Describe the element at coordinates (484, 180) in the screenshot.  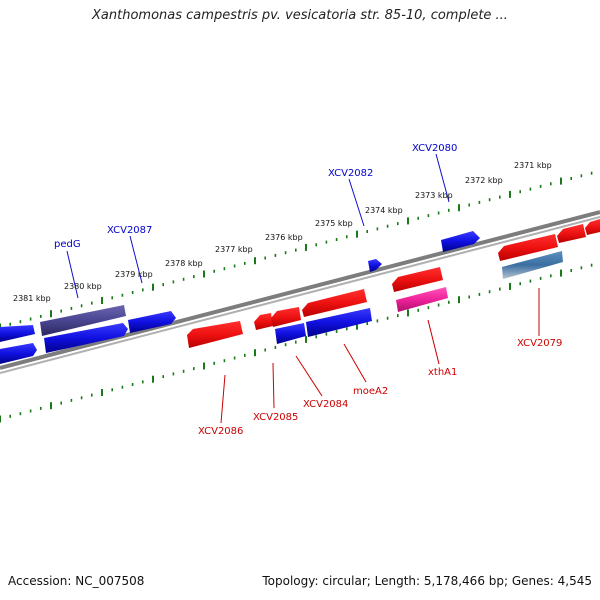
I see `tick-label-2372: 2372 kbp` at that location.